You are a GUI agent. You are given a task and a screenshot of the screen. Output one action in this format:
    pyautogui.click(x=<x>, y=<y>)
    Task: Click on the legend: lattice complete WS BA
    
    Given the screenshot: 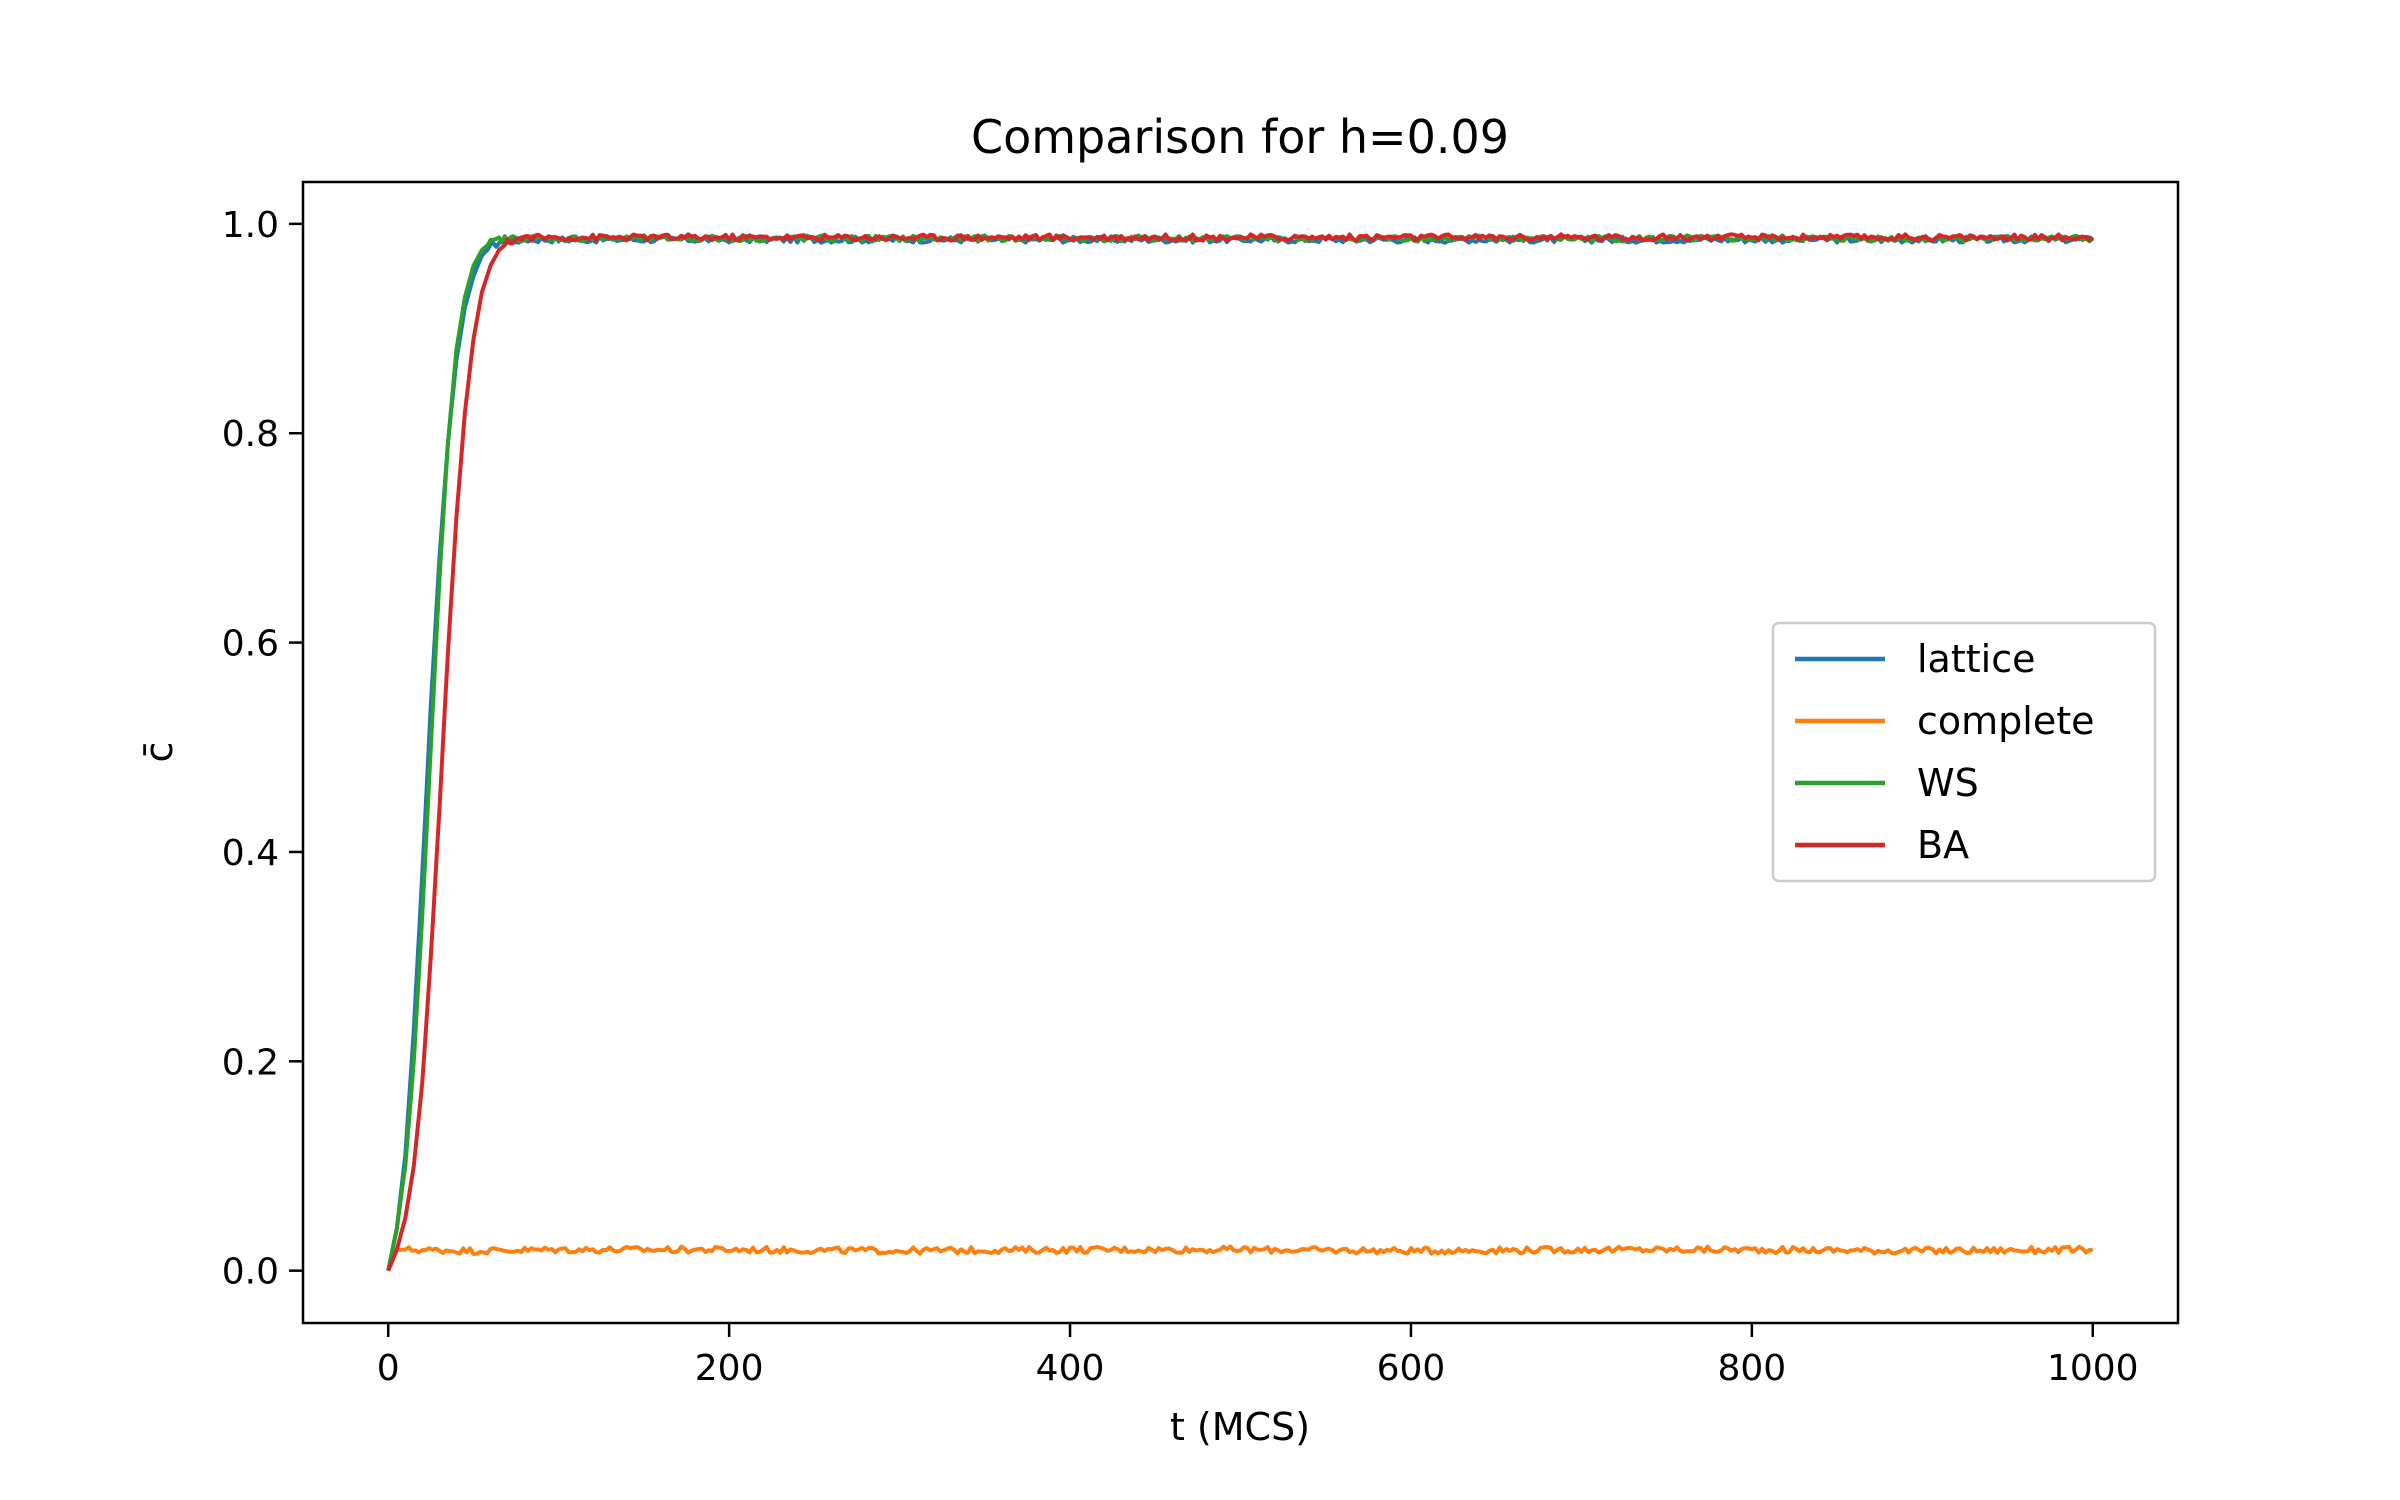 What is the action you would take?
    pyautogui.click(x=1964, y=752)
    